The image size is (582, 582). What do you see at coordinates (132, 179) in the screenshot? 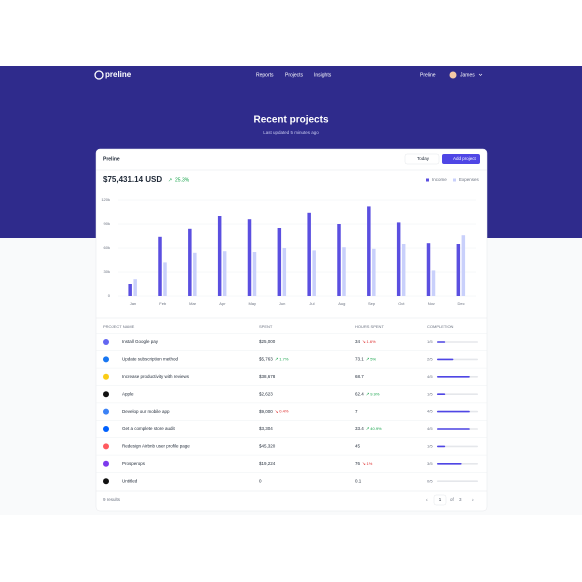
I see `total: $75,431.14 USD` at bounding box center [132, 179].